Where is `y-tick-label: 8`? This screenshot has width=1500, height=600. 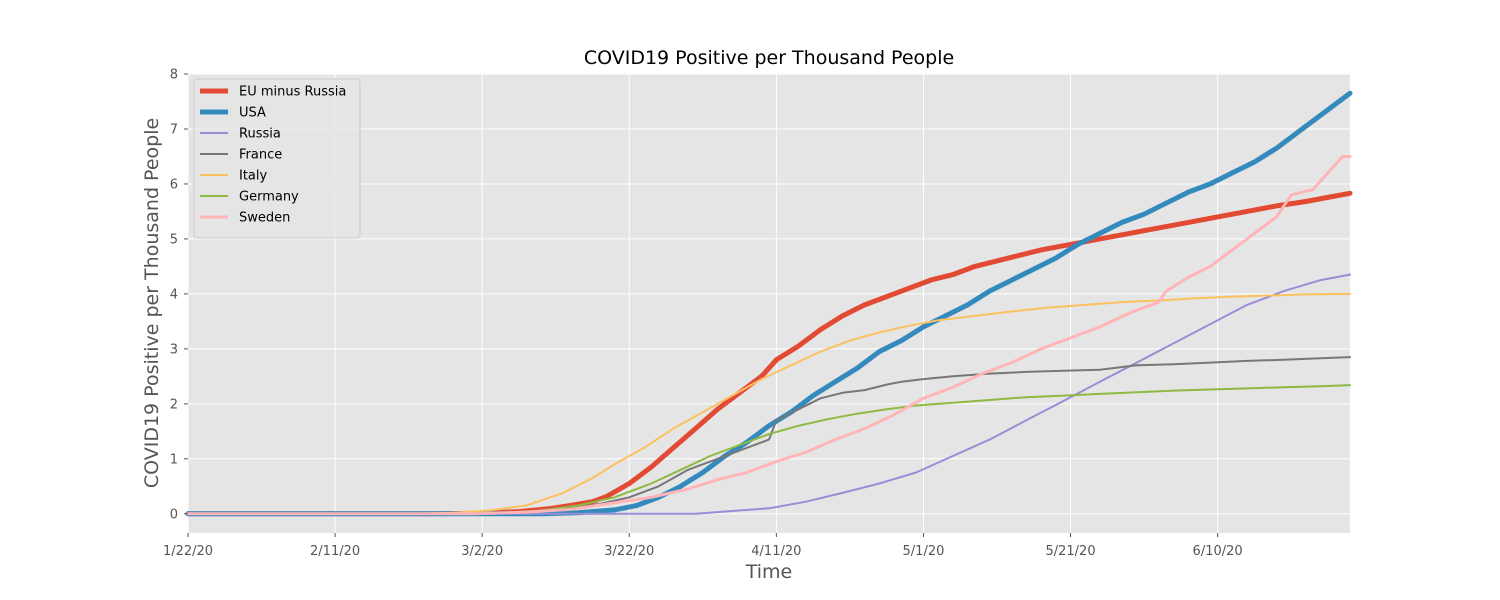 y-tick-label: 8 is located at coordinates (174, 75).